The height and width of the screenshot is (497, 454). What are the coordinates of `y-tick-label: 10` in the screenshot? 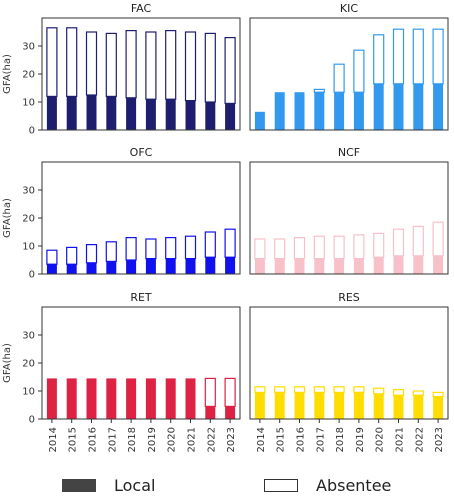 It's located at (28, 103).